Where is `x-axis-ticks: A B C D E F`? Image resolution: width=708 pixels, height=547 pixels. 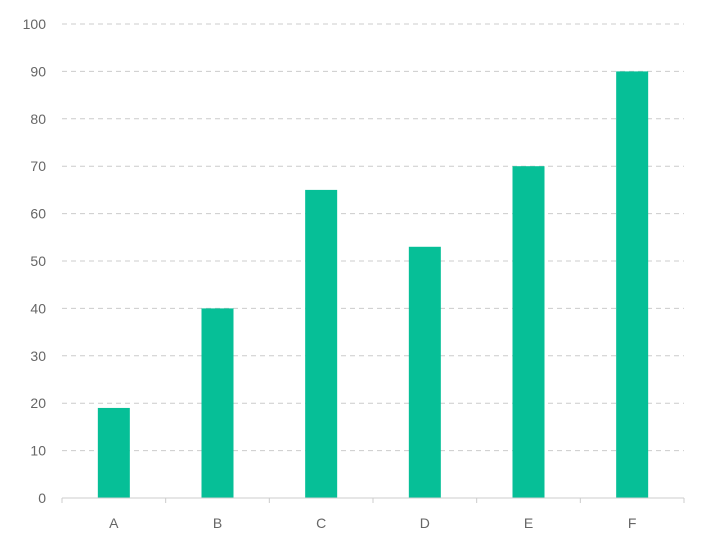 x-axis-ticks: A B C D E F is located at coordinates (372, 523).